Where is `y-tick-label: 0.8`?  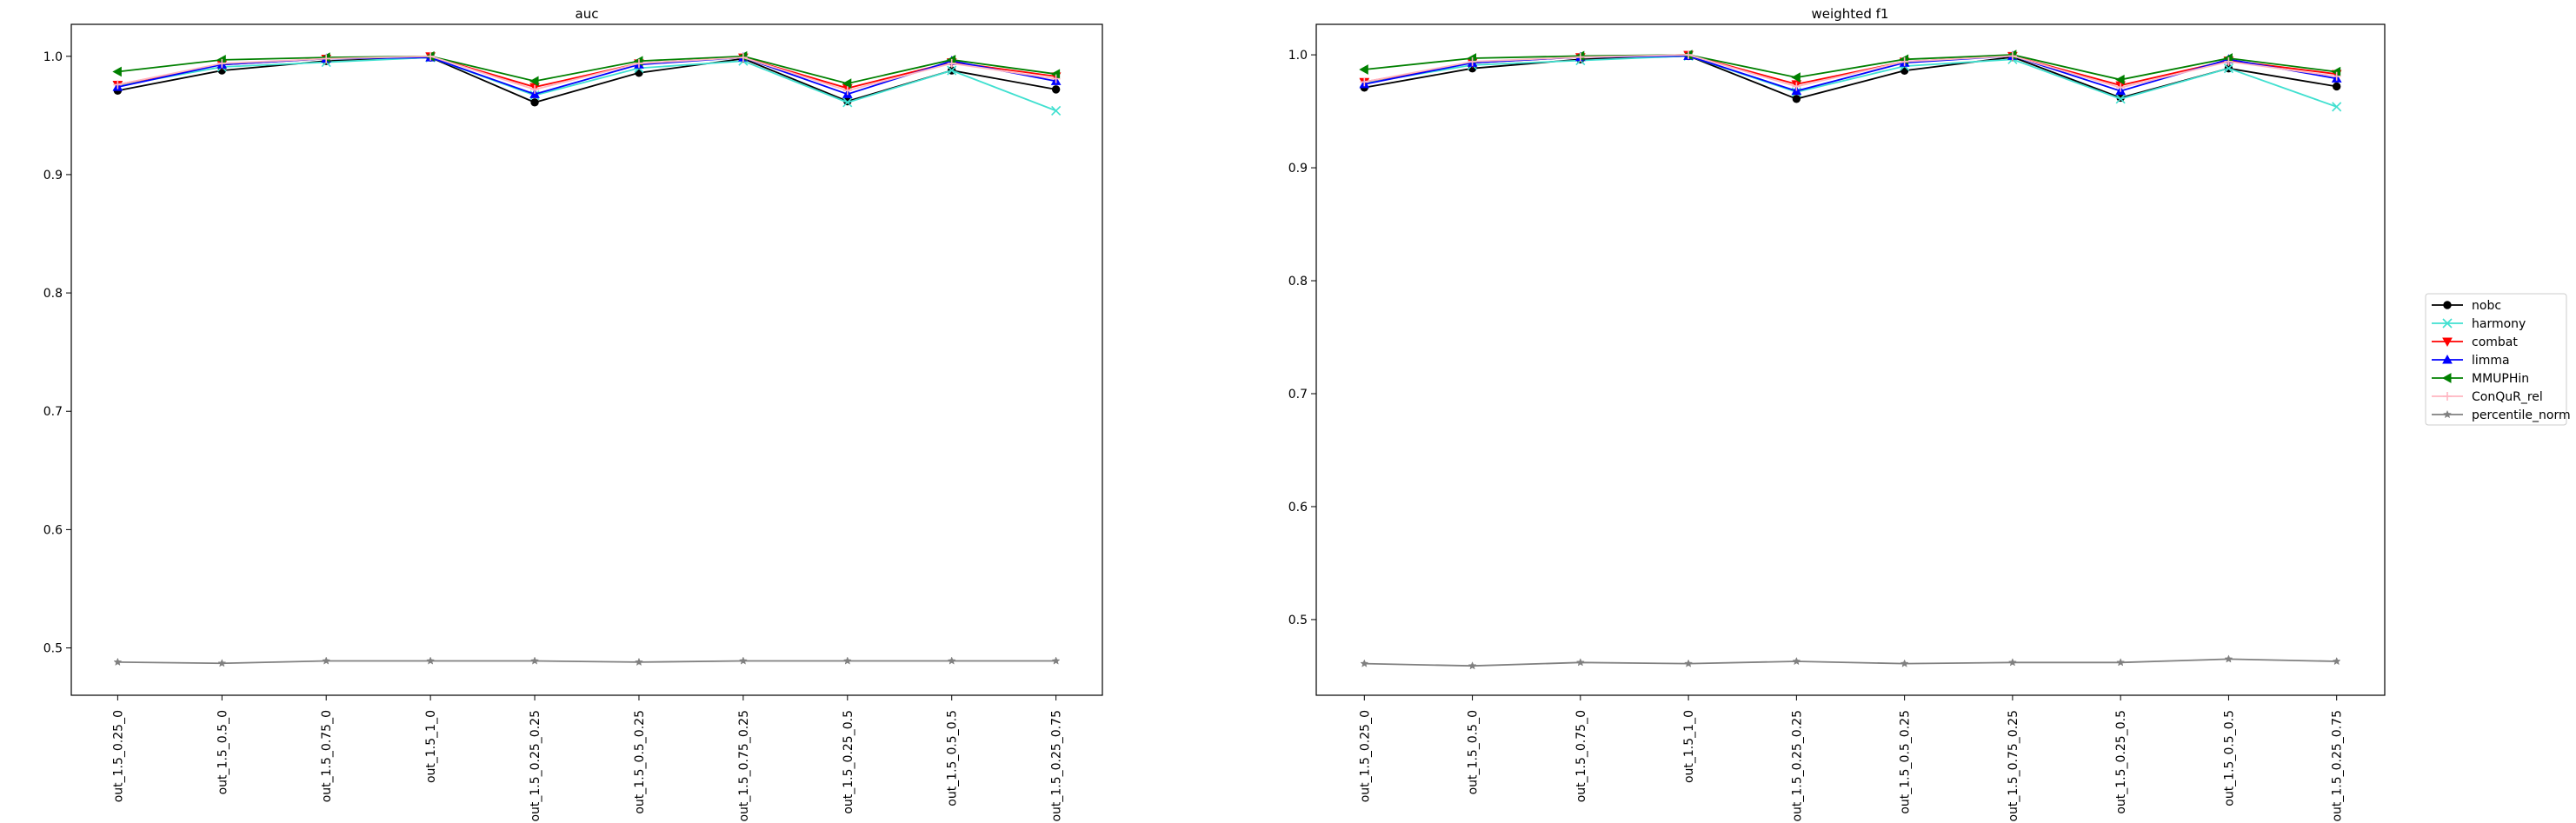
y-tick-label: 0.8 is located at coordinates (1298, 282).